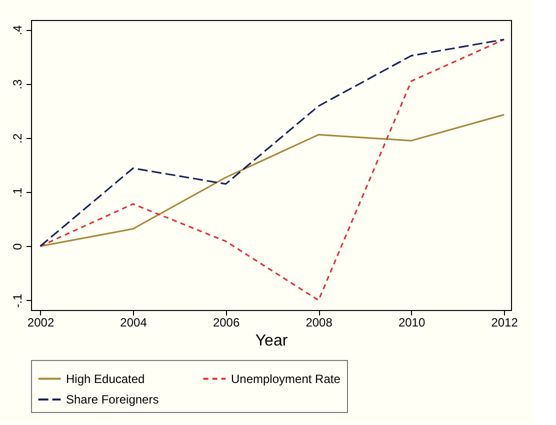 The width and height of the screenshot is (556, 425). What do you see at coordinates (412, 323) in the screenshot?
I see `x-tick-label: 2010` at bounding box center [412, 323].